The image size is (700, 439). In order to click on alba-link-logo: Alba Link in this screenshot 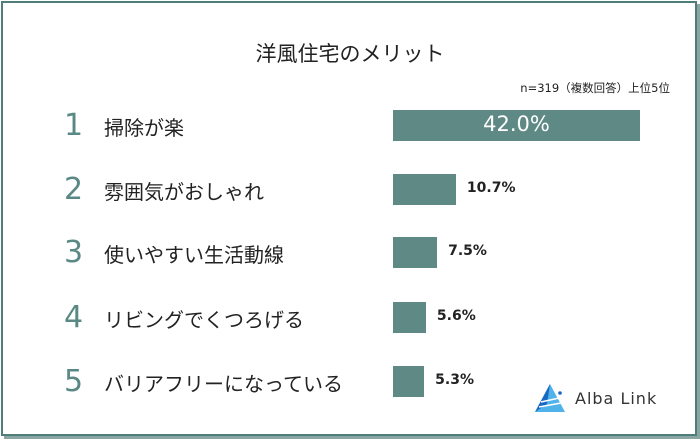, I will do `click(595, 398)`.